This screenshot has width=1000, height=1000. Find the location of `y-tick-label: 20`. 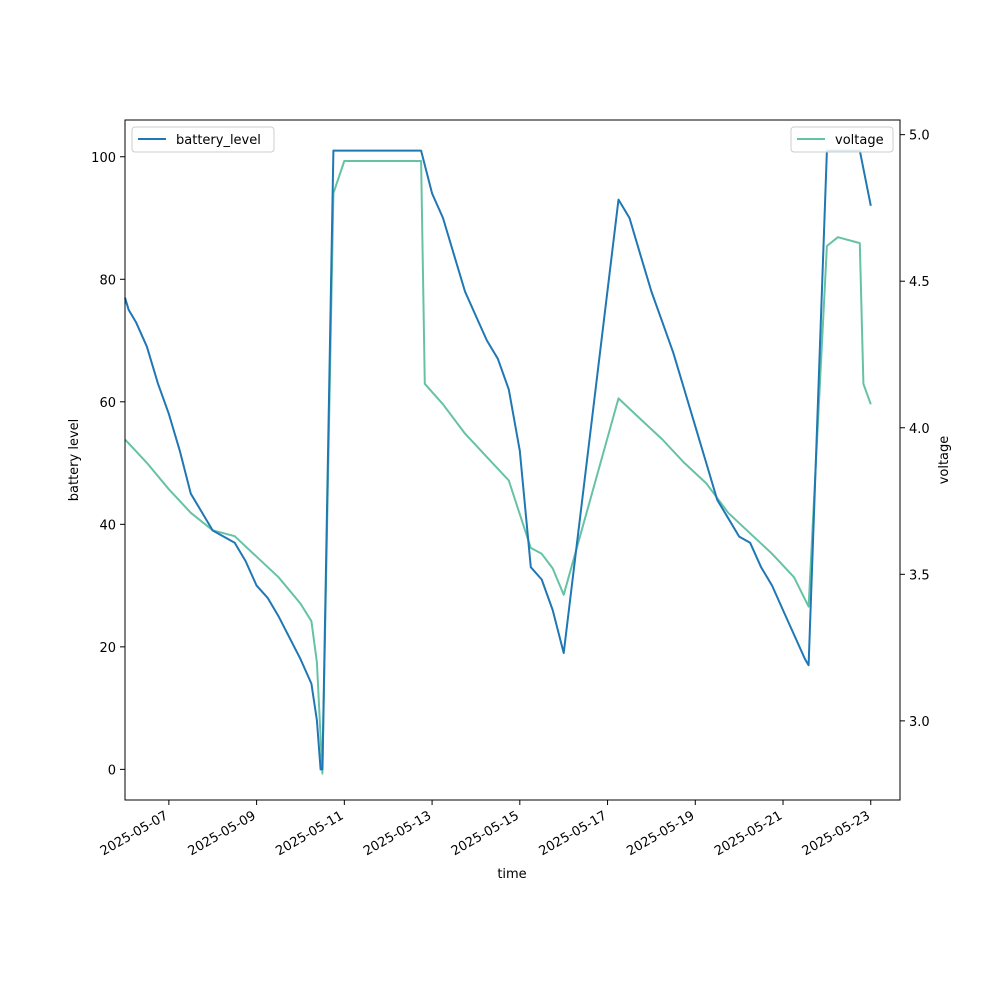

y-tick-label: 20 is located at coordinates (107, 648).